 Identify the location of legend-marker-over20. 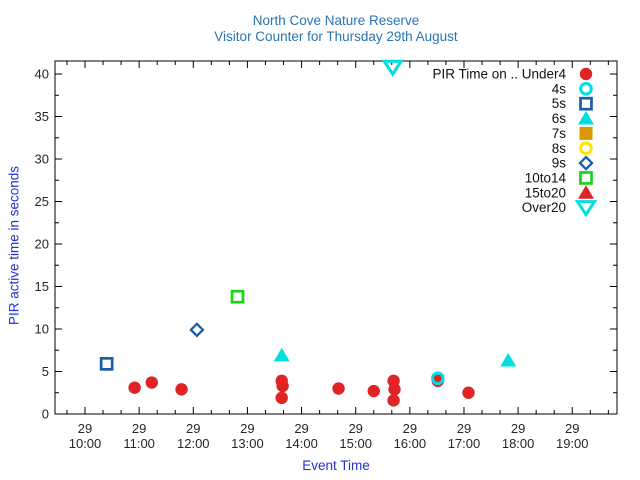
(586, 209).